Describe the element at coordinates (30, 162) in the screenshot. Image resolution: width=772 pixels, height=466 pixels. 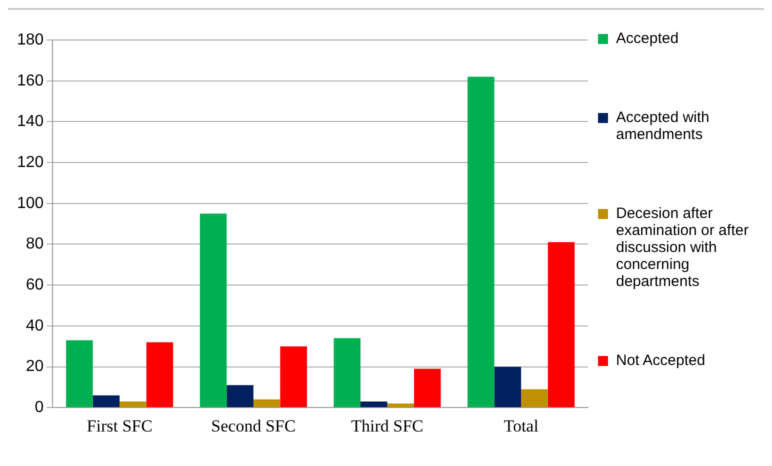
I see `y-tick-label: 120` at that location.